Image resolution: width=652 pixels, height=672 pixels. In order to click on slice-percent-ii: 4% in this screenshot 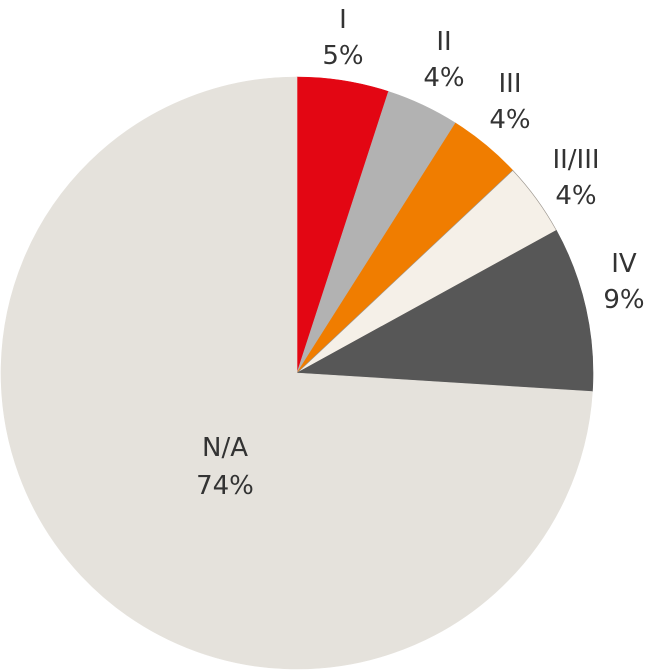, I will do `click(443, 78)`.